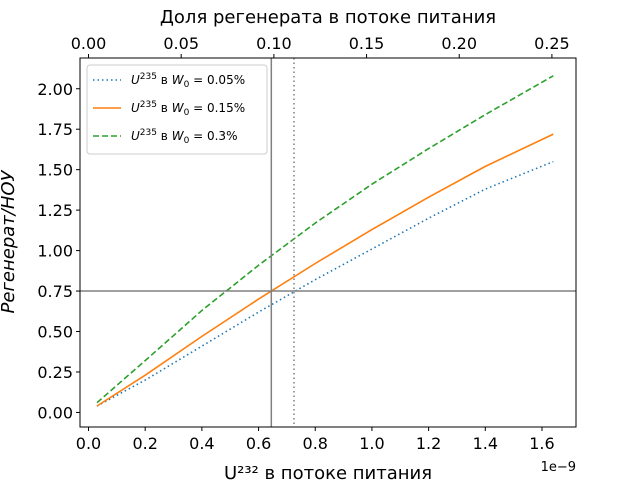 The image size is (640, 480). I want to click on legend-frame, so click(177, 109).